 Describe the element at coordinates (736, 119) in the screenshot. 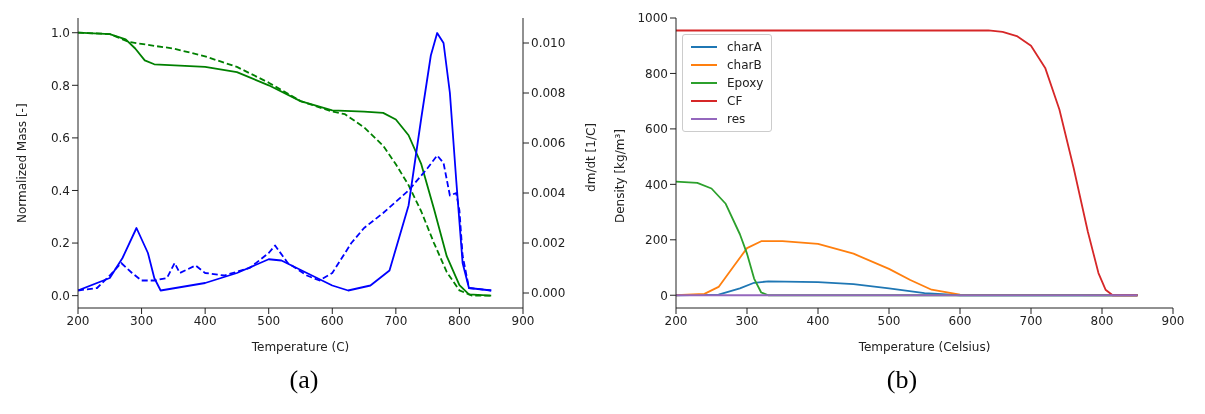

I see `legend-label: res` at that location.